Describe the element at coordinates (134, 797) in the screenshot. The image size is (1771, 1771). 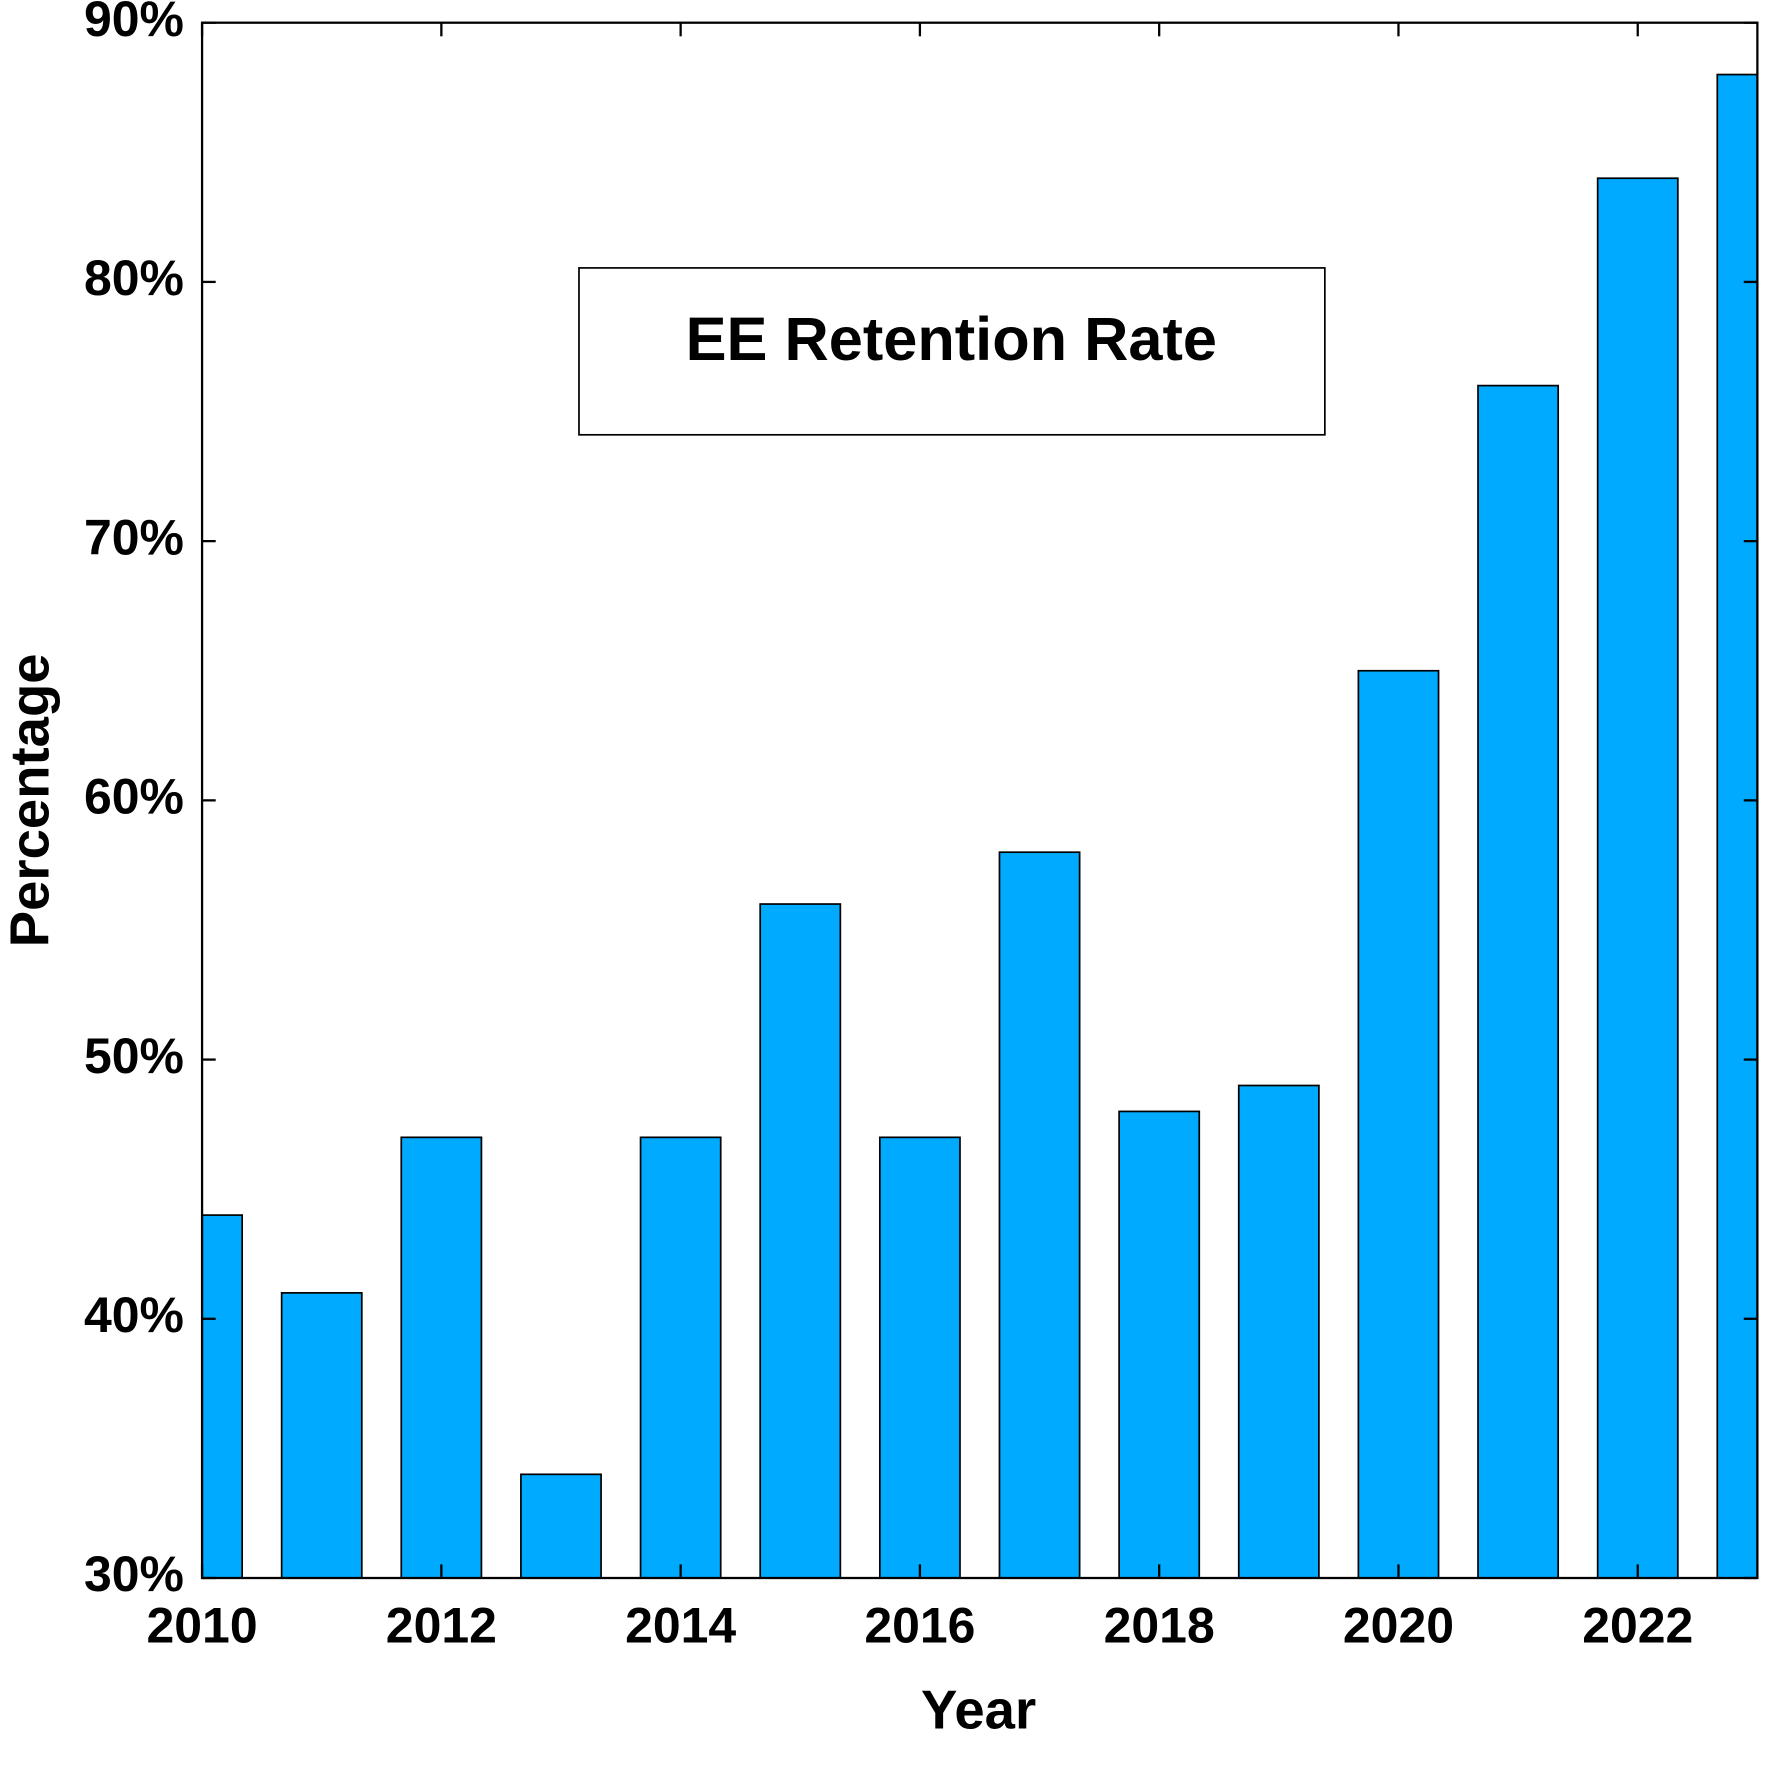
I see `y-tick-label: 60%` at that location.